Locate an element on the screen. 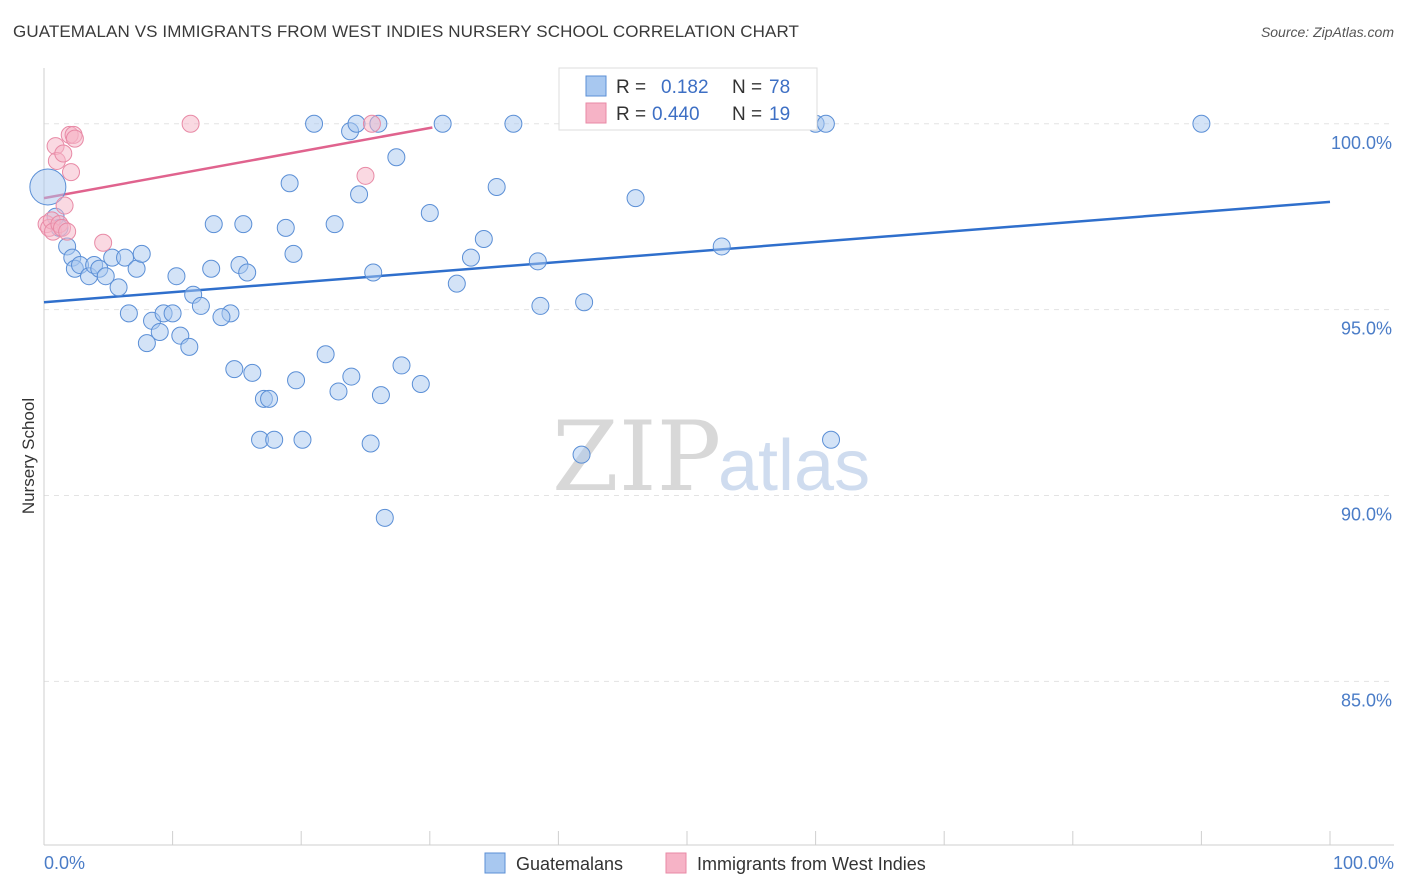 This screenshot has width=1406, height=892. series-legend-guatemalans: Guatemalans is located at coordinates (569, 864).